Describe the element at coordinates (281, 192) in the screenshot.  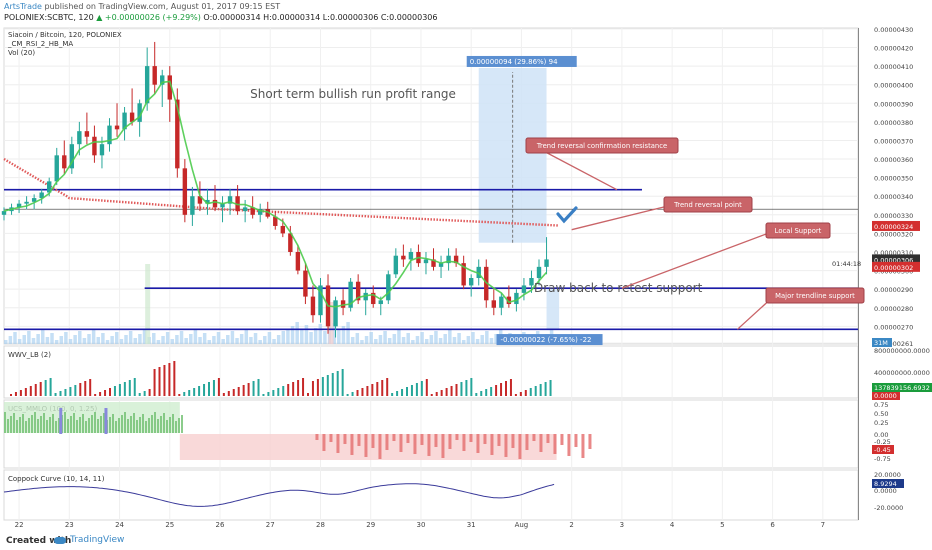
I see `slow-ma-line` at that location.